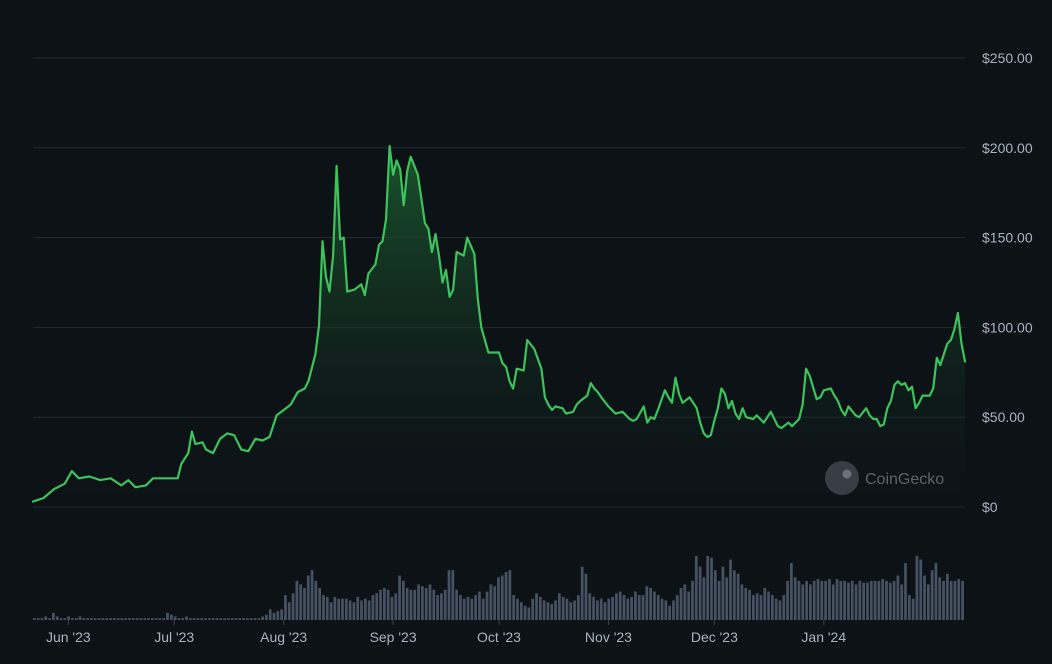 This screenshot has width=1052, height=664. What do you see at coordinates (1007, 148) in the screenshot?
I see `y-tick-label: $200.00` at bounding box center [1007, 148].